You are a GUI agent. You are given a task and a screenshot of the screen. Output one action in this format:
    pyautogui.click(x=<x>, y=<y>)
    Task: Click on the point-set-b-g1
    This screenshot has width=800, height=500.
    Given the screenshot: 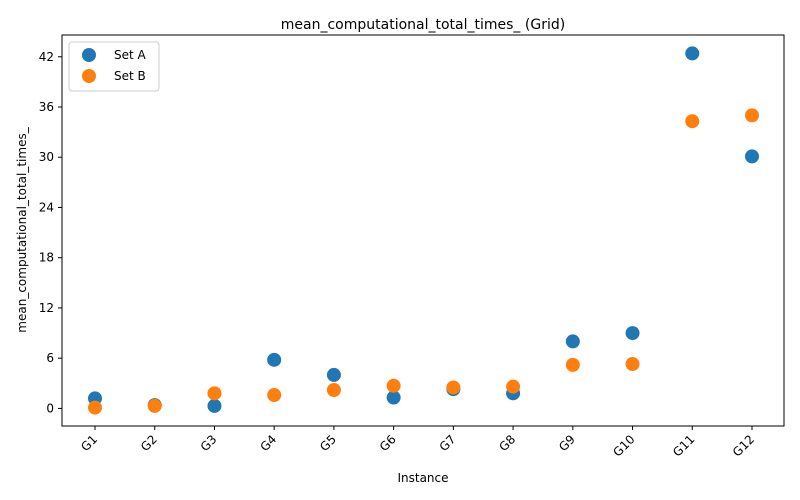 What is the action you would take?
    pyautogui.click(x=95, y=407)
    